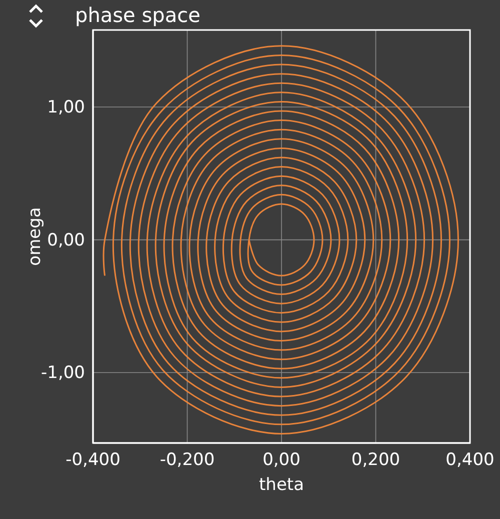  Describe the element at coordinates (63, 373) in the screenshot. I see `y-tick-label: -1,00` at that location.